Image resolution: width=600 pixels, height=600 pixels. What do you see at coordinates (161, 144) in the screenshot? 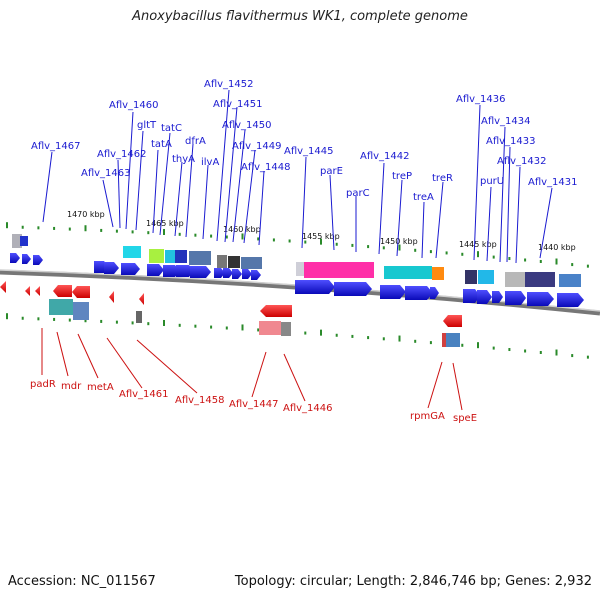
I see `gene-label: tatA` at bounding box center [161, 144].